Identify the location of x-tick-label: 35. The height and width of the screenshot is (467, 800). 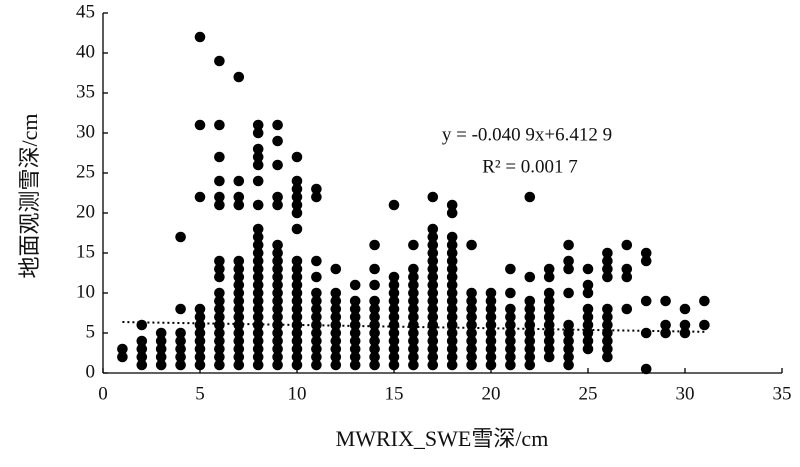
(782, 393).